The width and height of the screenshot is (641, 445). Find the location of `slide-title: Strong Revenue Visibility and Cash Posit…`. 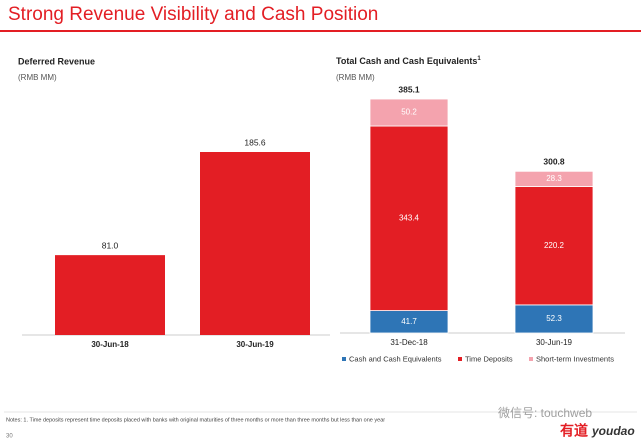

slide-title: Strong Revenue Visibility and Cash Posit… is located at coordinates (193, 14).